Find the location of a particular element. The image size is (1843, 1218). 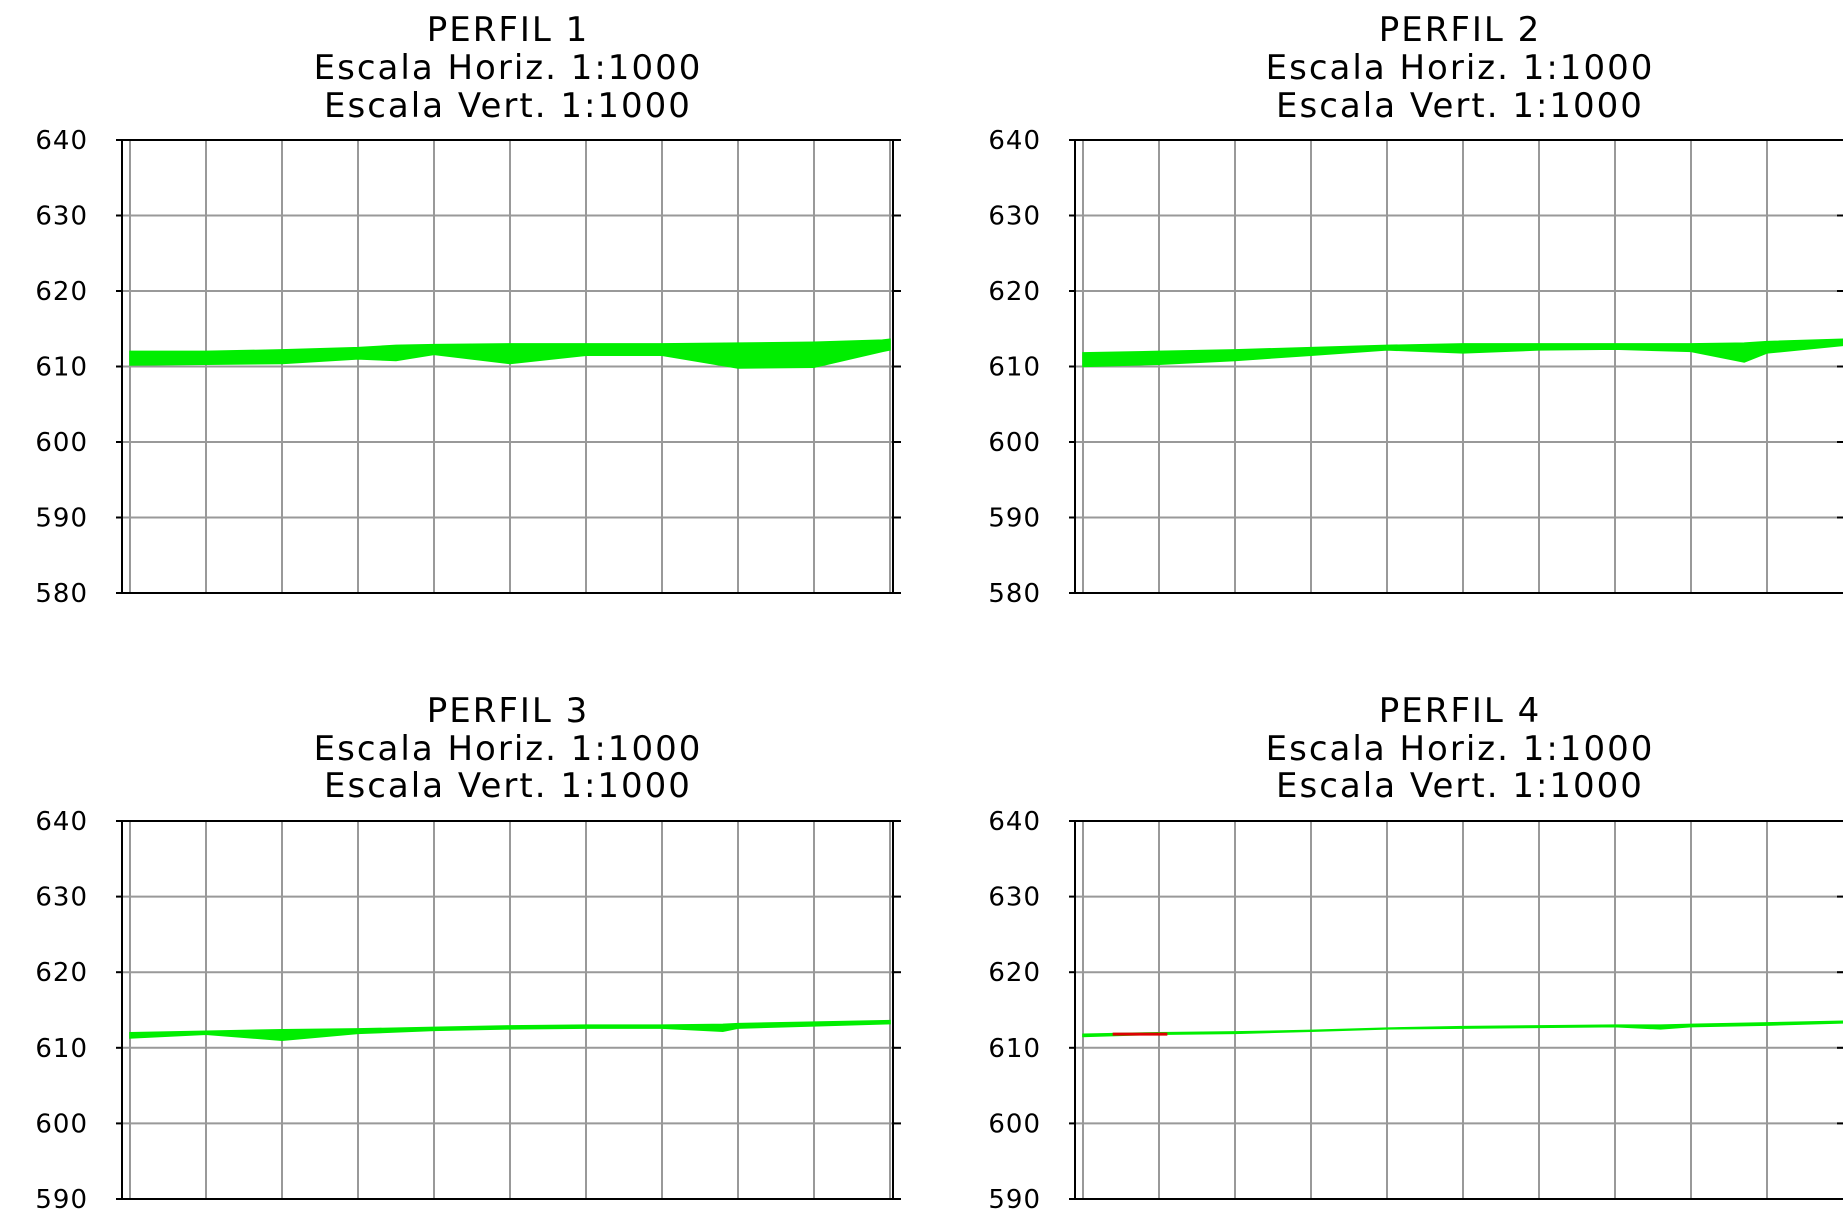

chart-title: PERFIL 2 is located at coordinates (1460, 30).